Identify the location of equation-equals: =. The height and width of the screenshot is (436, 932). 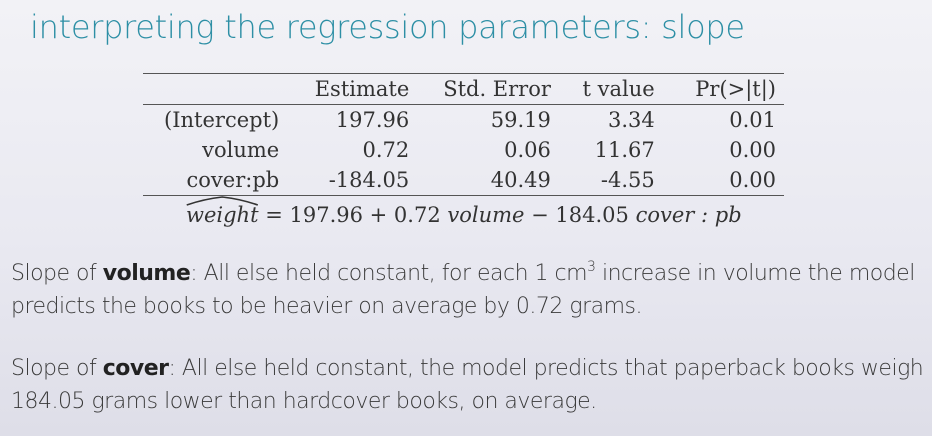
(274, 215).